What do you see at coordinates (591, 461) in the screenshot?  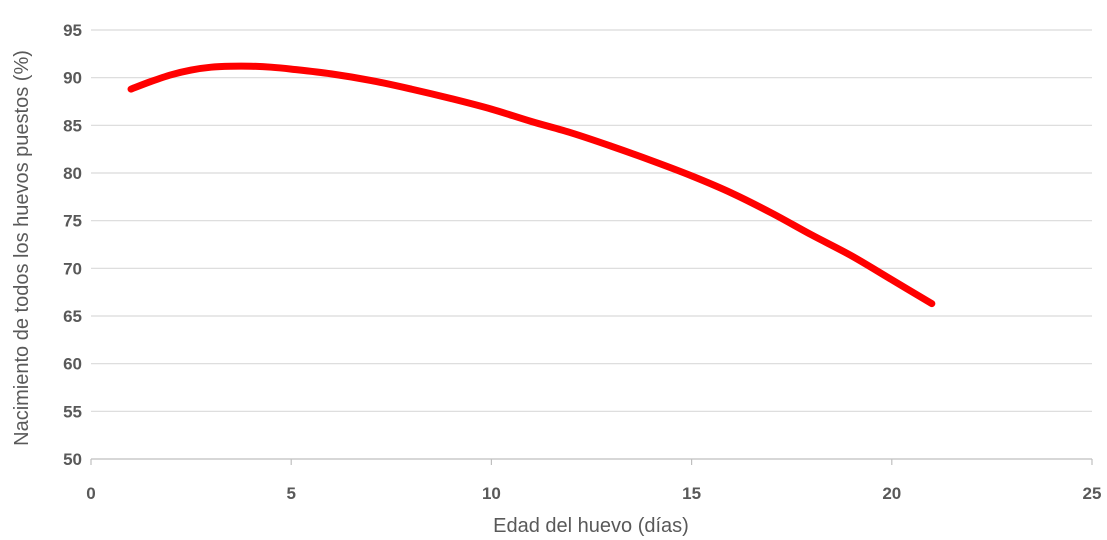 I see `axes` at bounding box center [591, 461].